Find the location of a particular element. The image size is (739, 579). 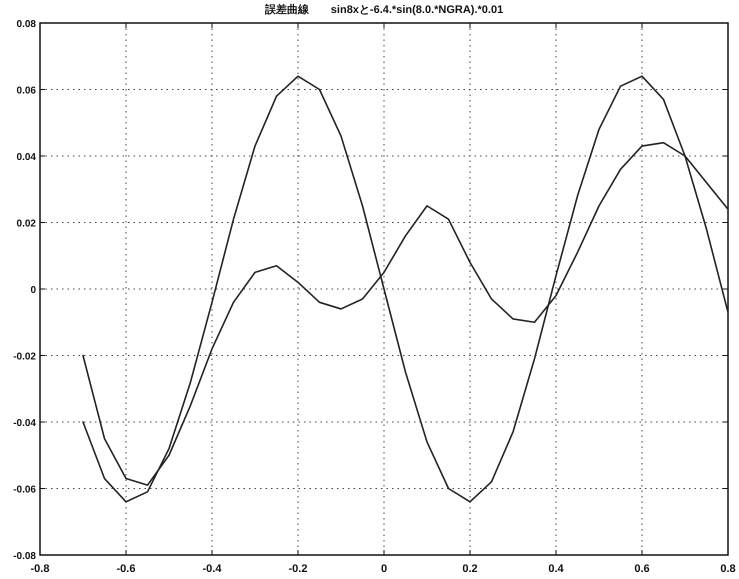

xtick: 0.4 is located at coordinates (556, 569).